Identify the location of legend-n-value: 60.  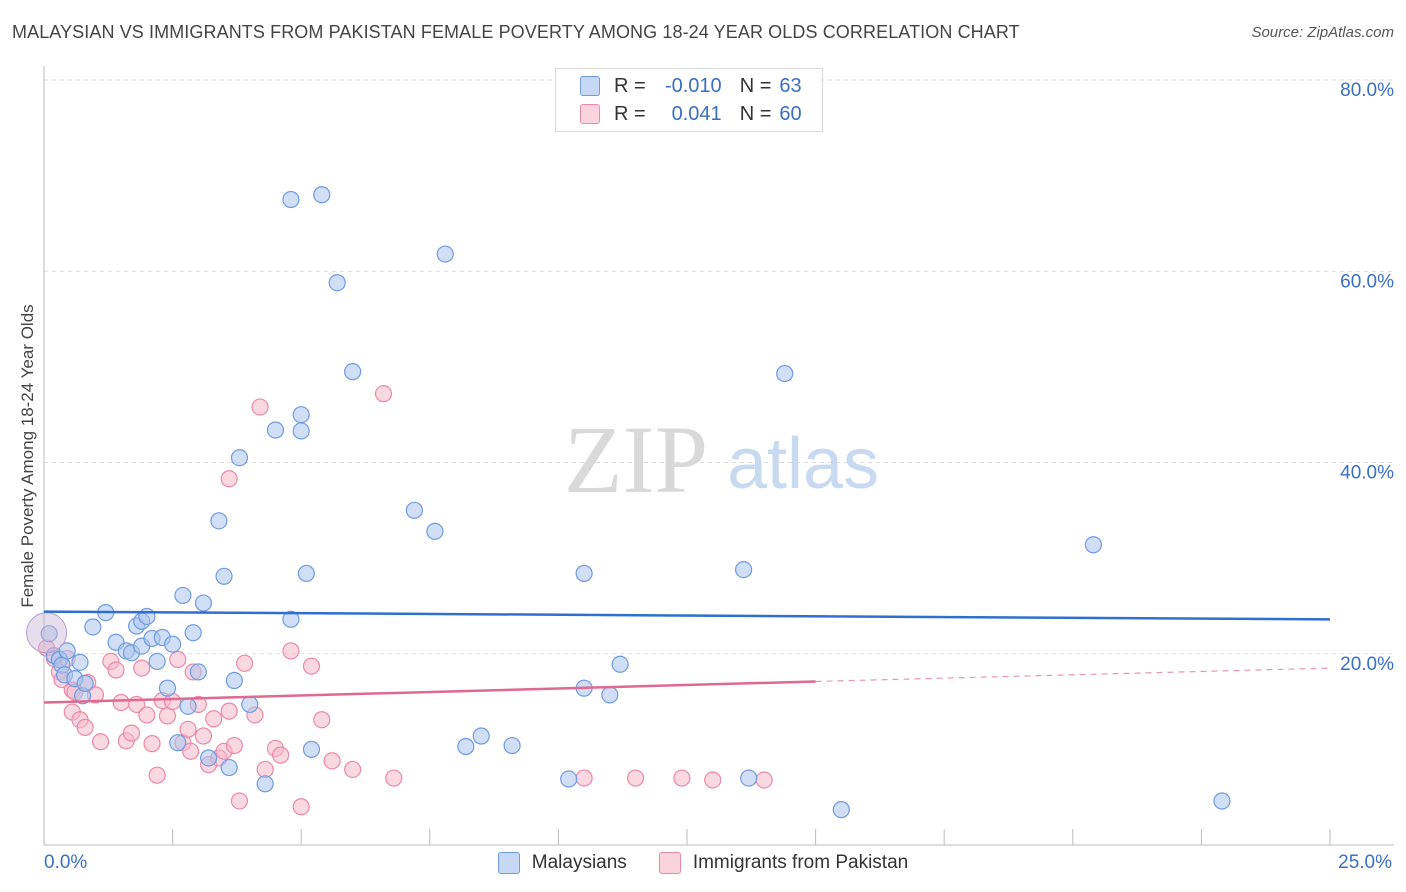
(790, 113).